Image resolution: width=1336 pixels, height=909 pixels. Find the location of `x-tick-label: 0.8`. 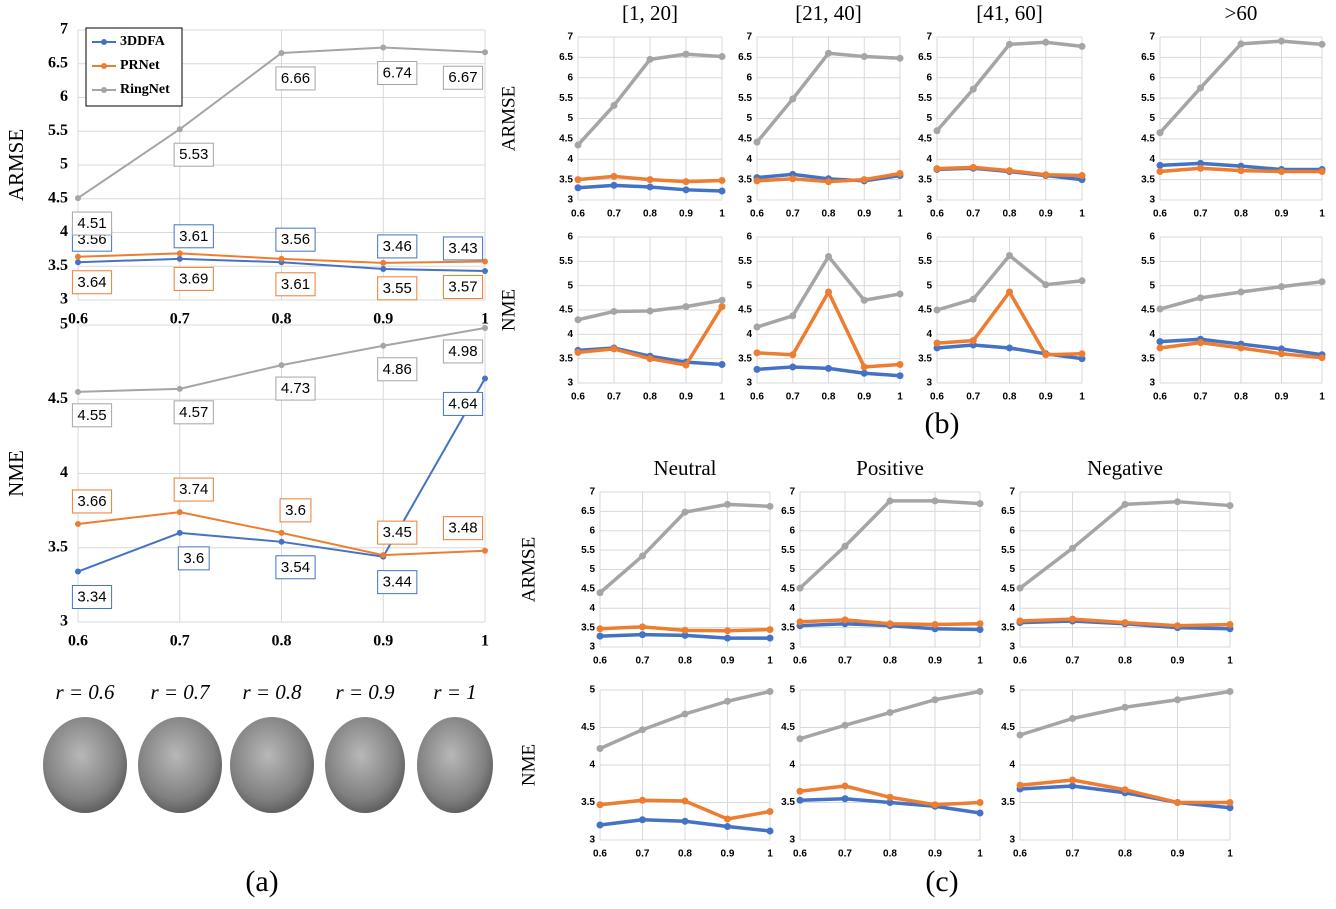

x-tick-label: 0.8 is located at coordinates (890, 661).